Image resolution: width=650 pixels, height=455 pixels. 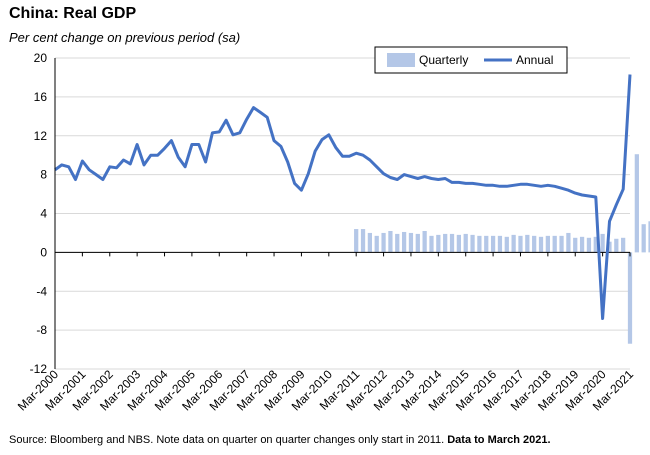 I want to click on legend-label-annual: Annual, so click(x=534, y=60).